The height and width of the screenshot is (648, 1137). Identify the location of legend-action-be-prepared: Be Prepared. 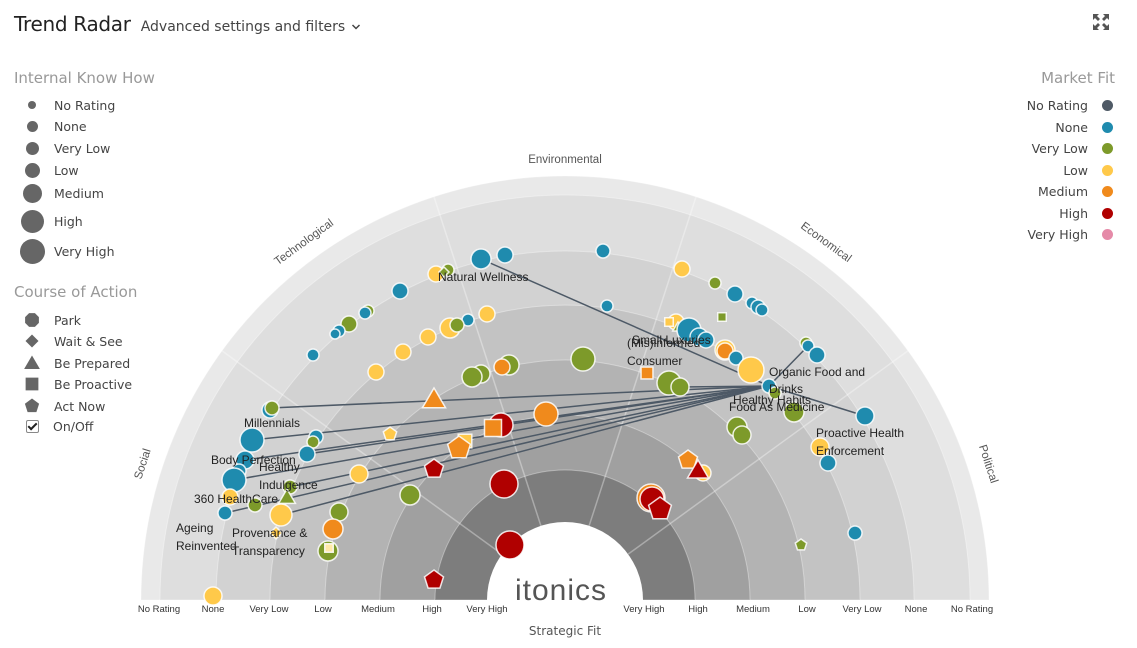
(76, 363).